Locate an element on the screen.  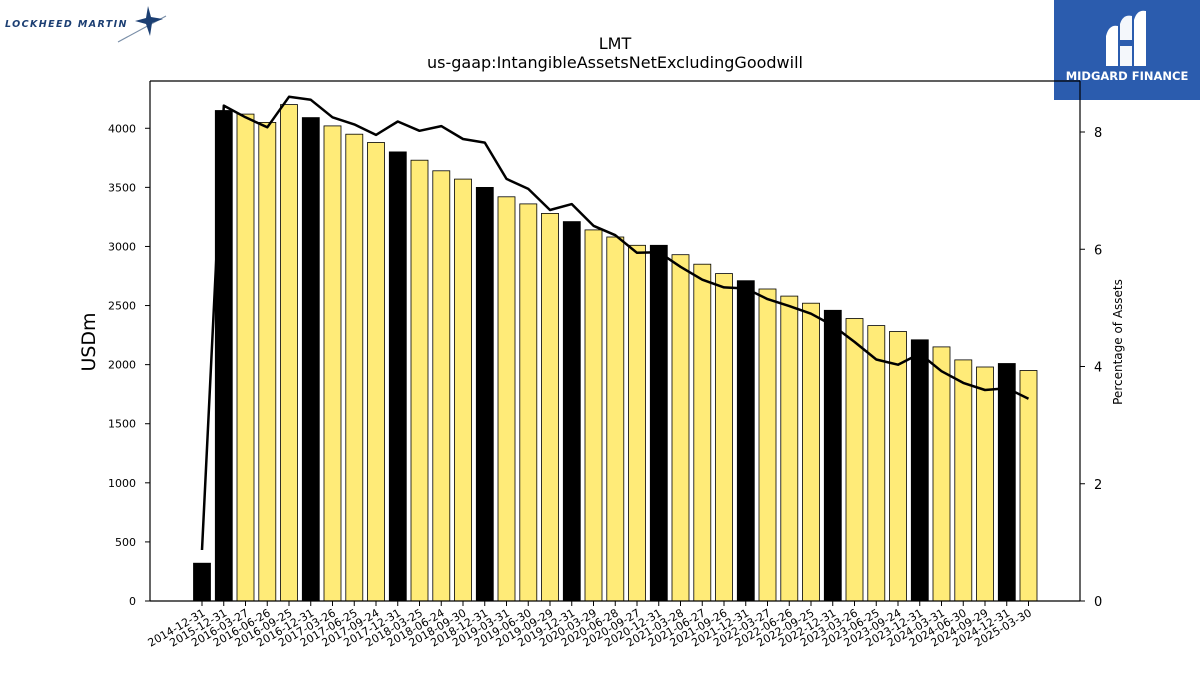
lockheed-martin-wordmark: LOCKHEED MARTIN is located at coordinates (66, 24).